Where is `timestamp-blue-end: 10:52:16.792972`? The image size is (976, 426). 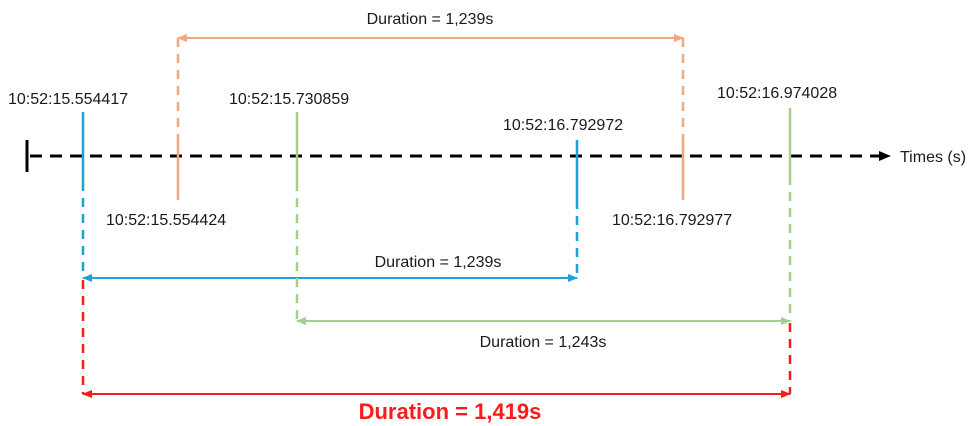
timestamp-blue-end: 10:52:16.792972 is located at coordinates (563, 125).